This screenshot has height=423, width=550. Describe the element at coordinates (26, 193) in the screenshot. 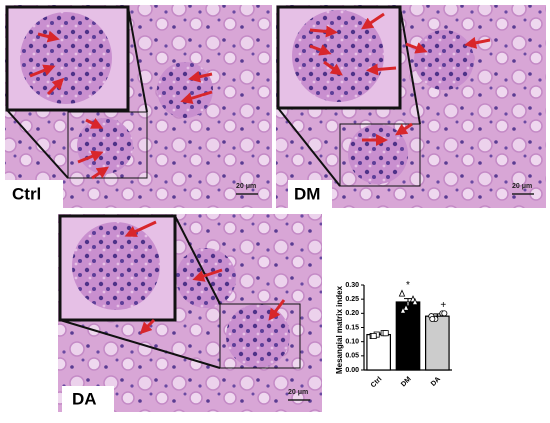

I see `panel-label: Ctrl` at that location.